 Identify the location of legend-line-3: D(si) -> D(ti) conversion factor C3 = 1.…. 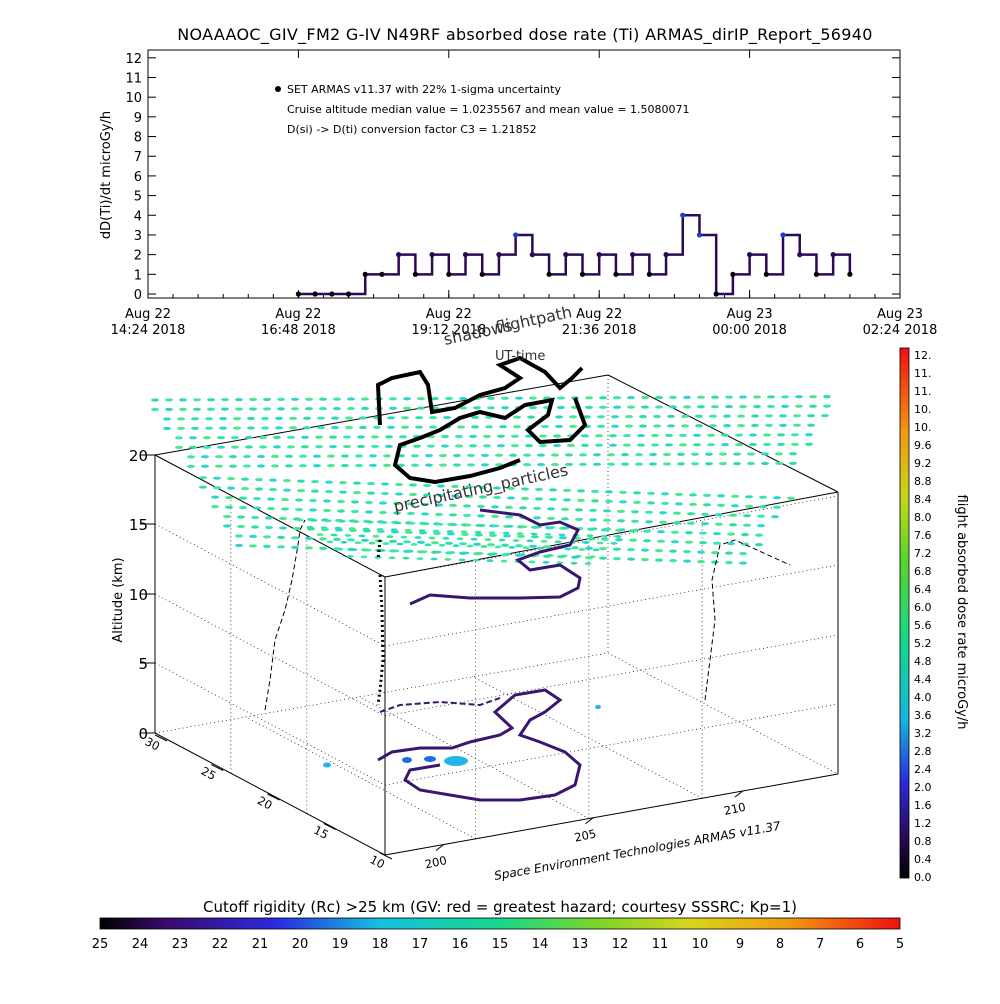
(412, 129).